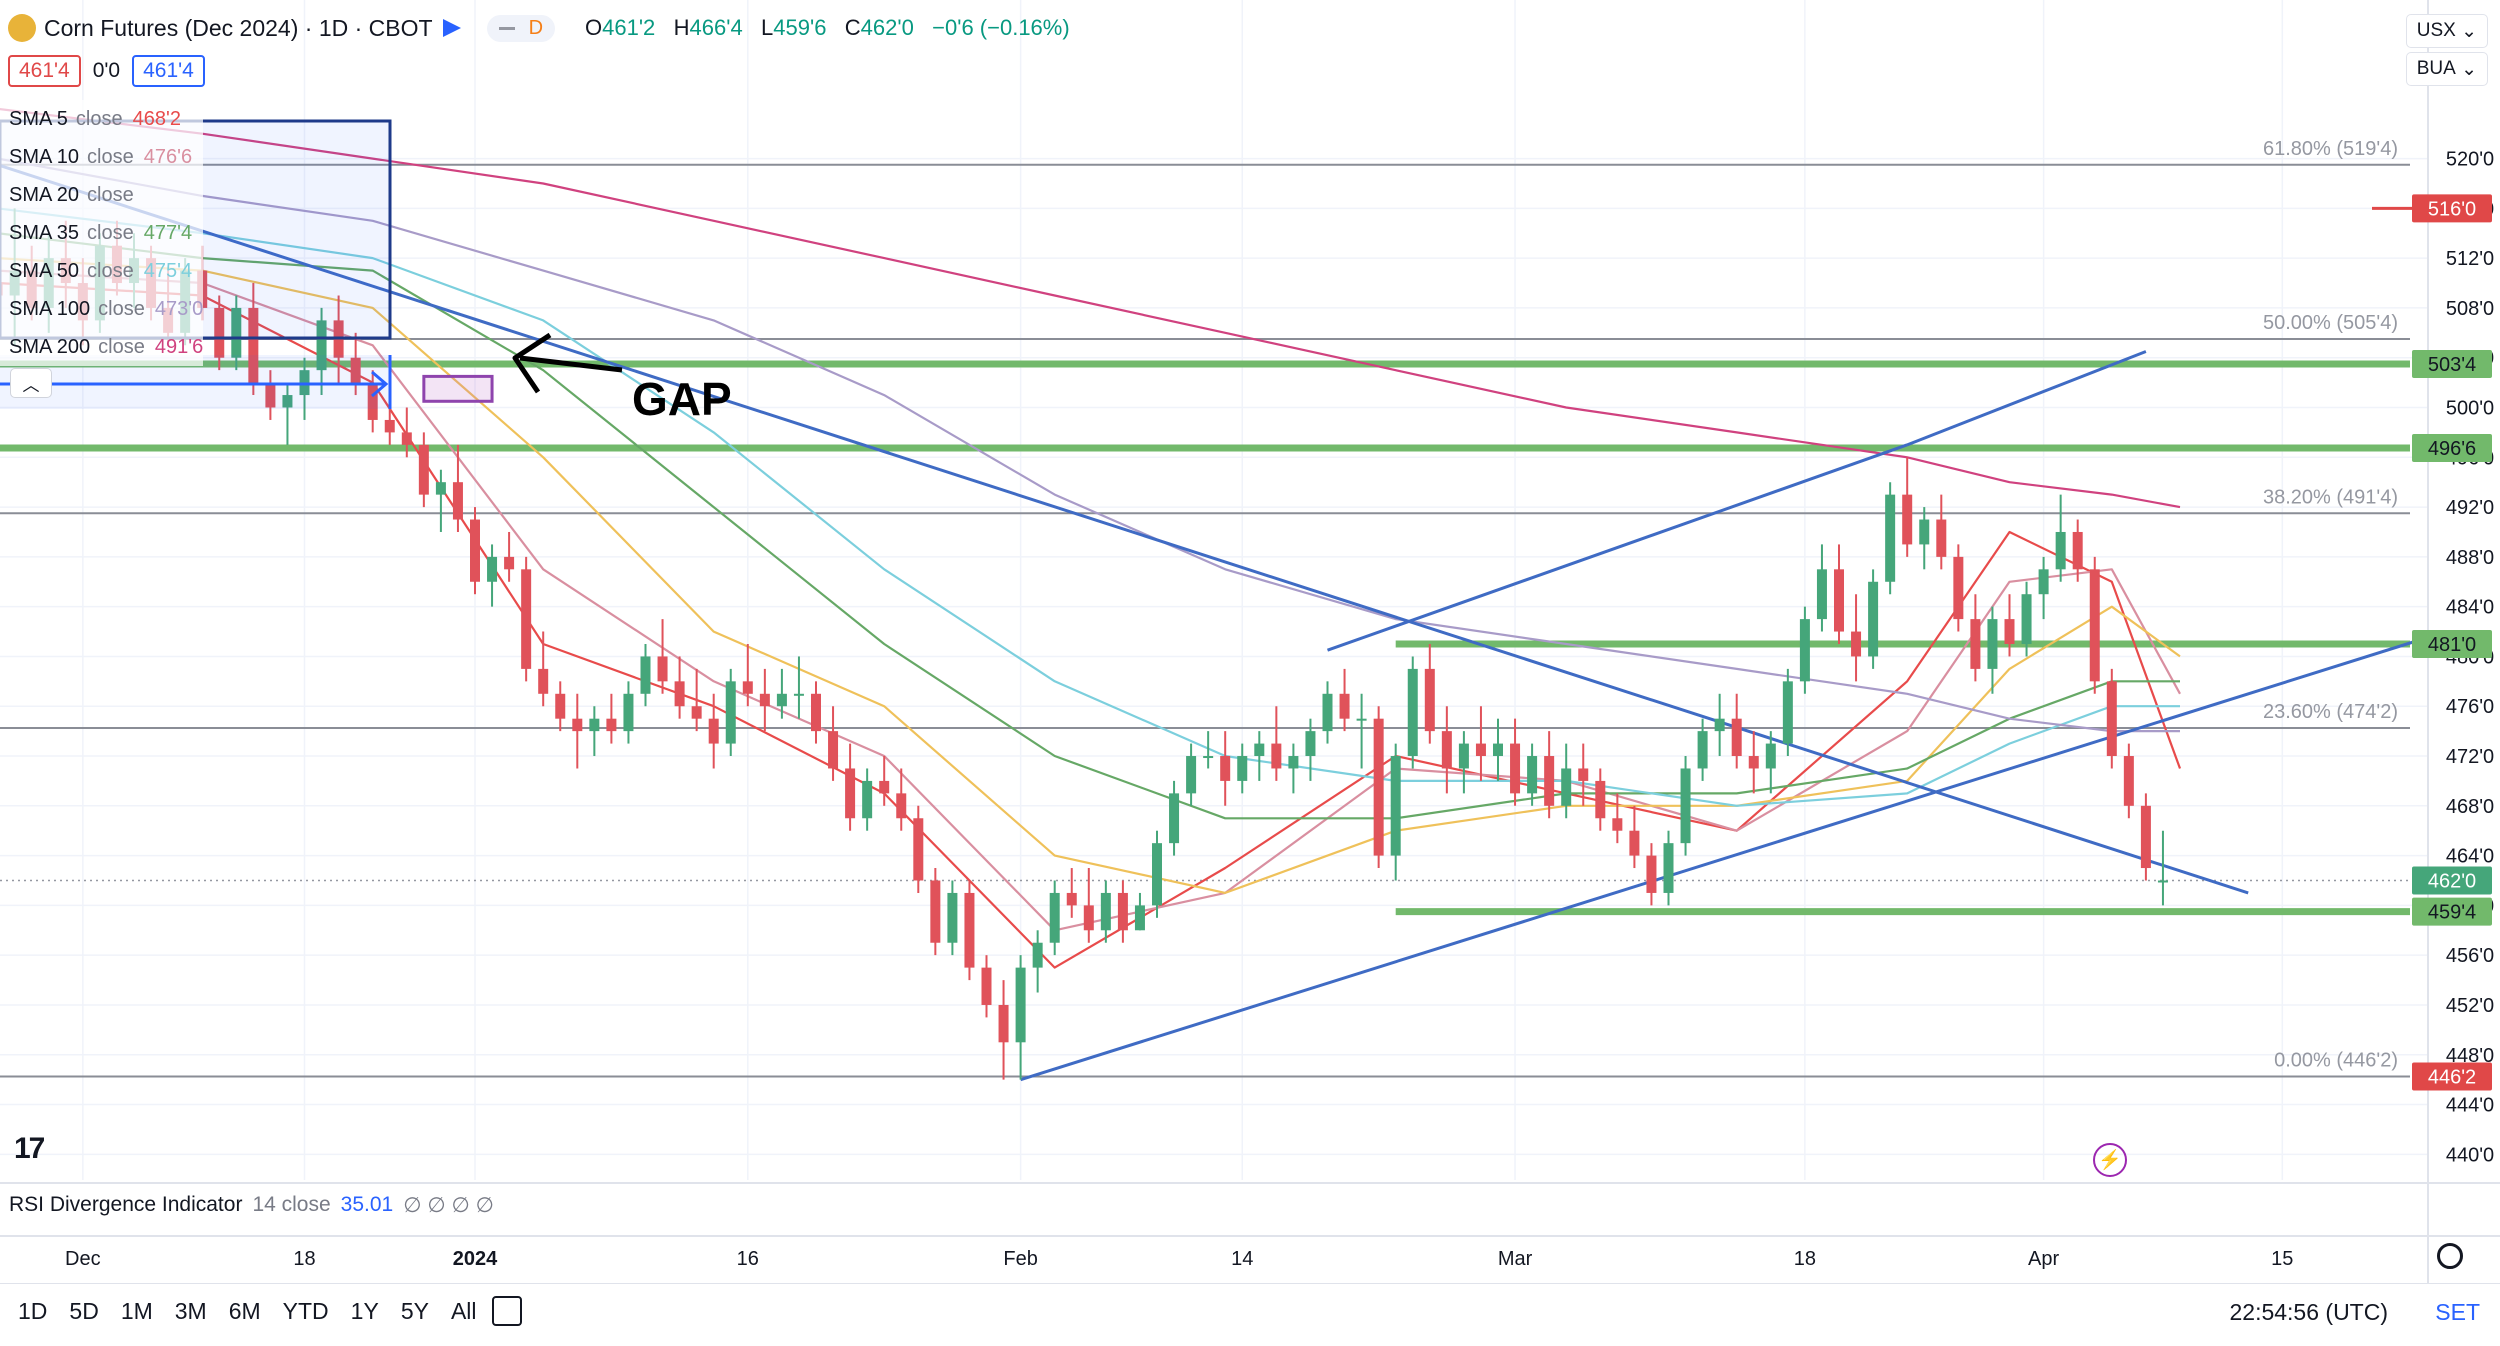 The height and width of the screenshot is (1346, 2500). Describe the element at coordinates (507, 1311) in the screenshot. I see `calendar-icon` at that location.